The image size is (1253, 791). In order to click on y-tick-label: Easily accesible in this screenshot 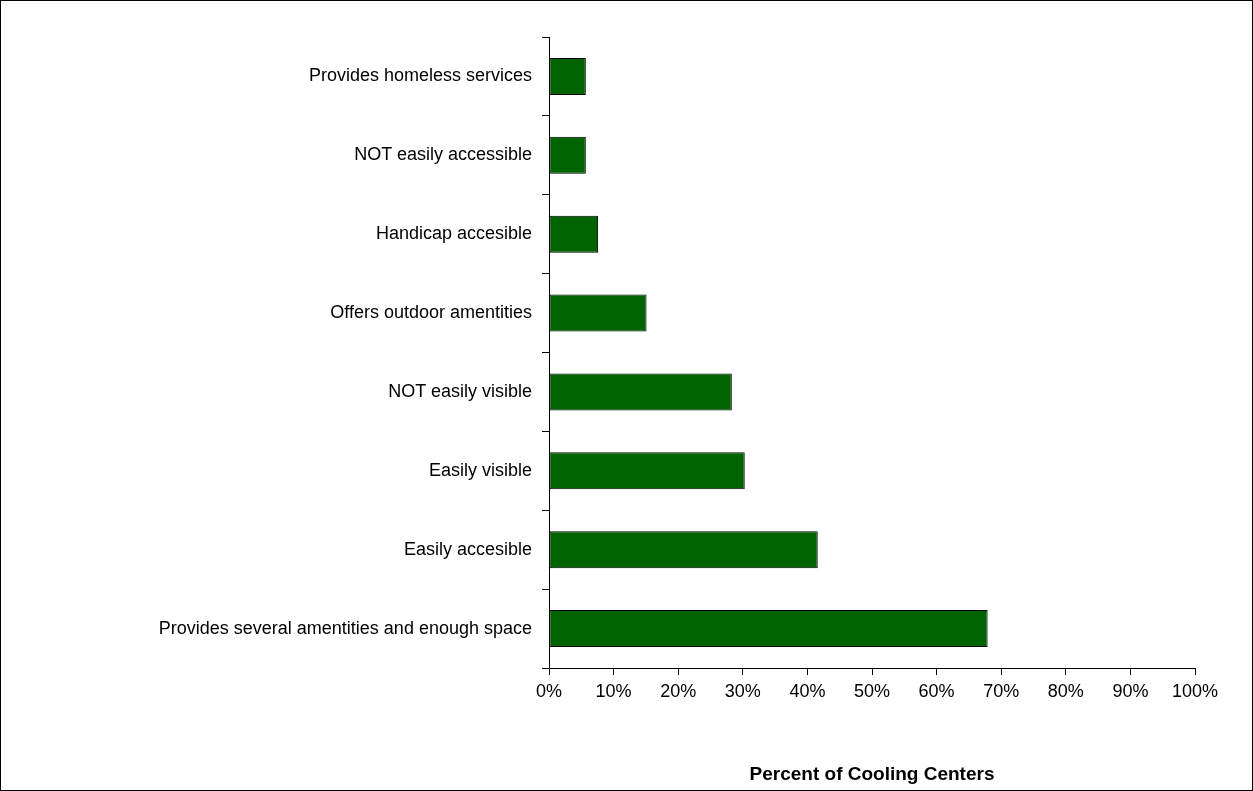, I will do `click(467, 548)`.